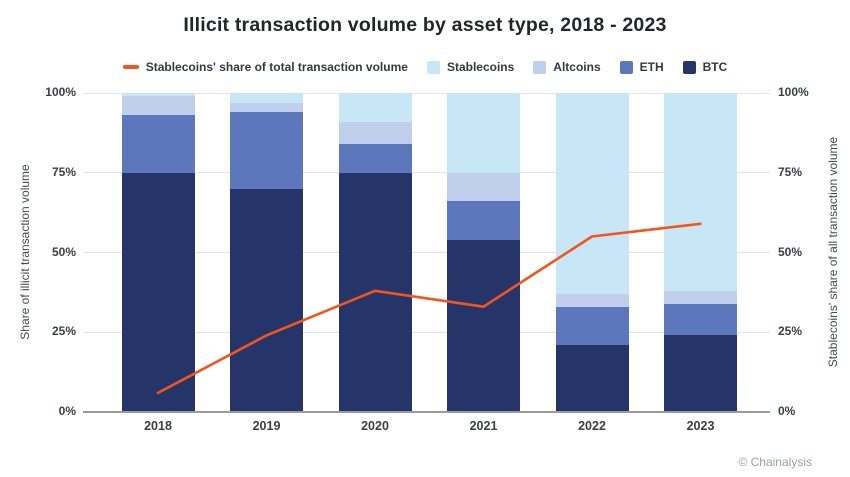 Image resolution: width=850 pixels, height=477 pixels. I want to click on bar-segment-btc-2022, so click(592, 378).